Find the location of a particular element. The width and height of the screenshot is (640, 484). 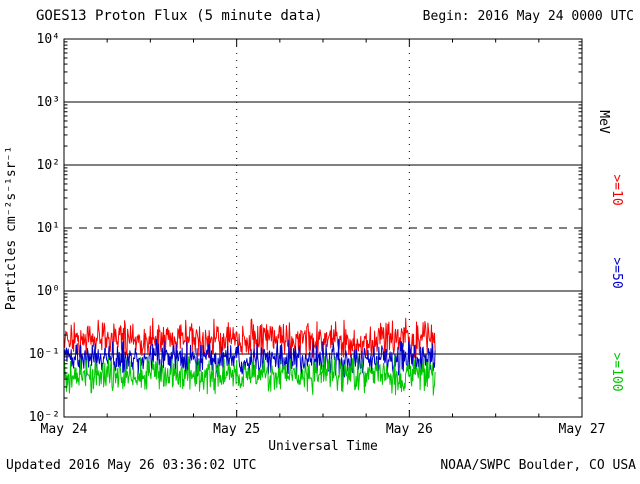

svg-text: 10⁻¹ is located at coordinates (44, 354).